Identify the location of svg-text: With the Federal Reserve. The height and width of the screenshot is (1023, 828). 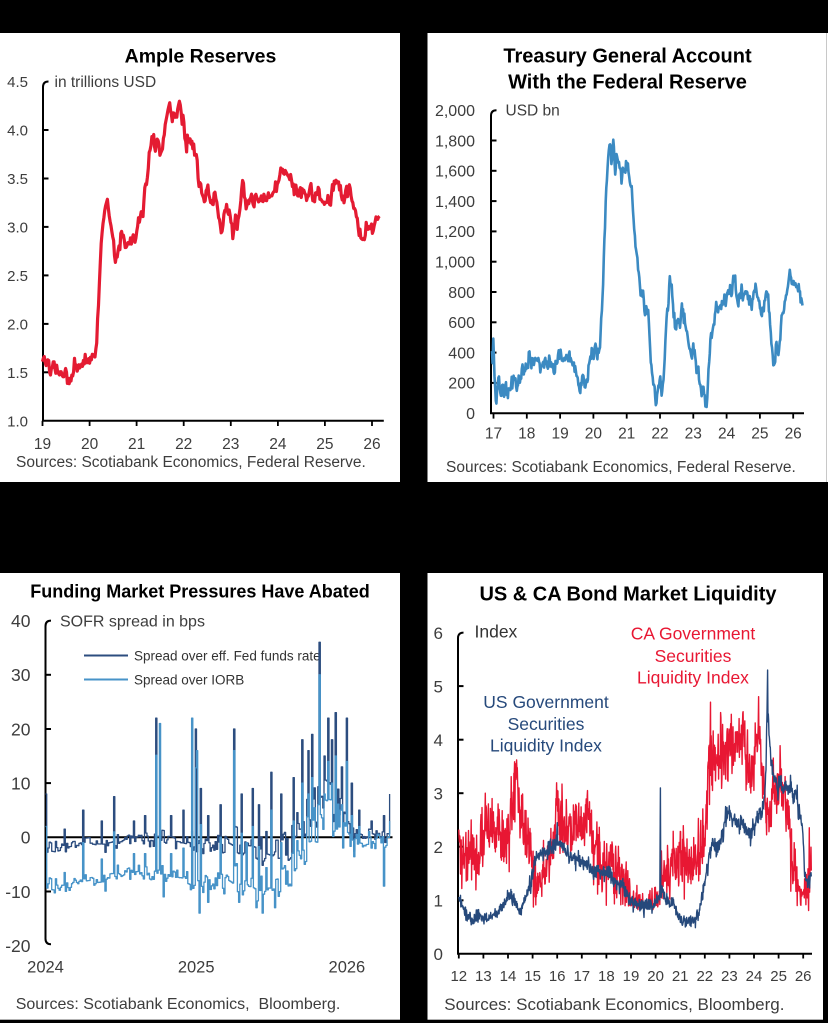
(627, 83).